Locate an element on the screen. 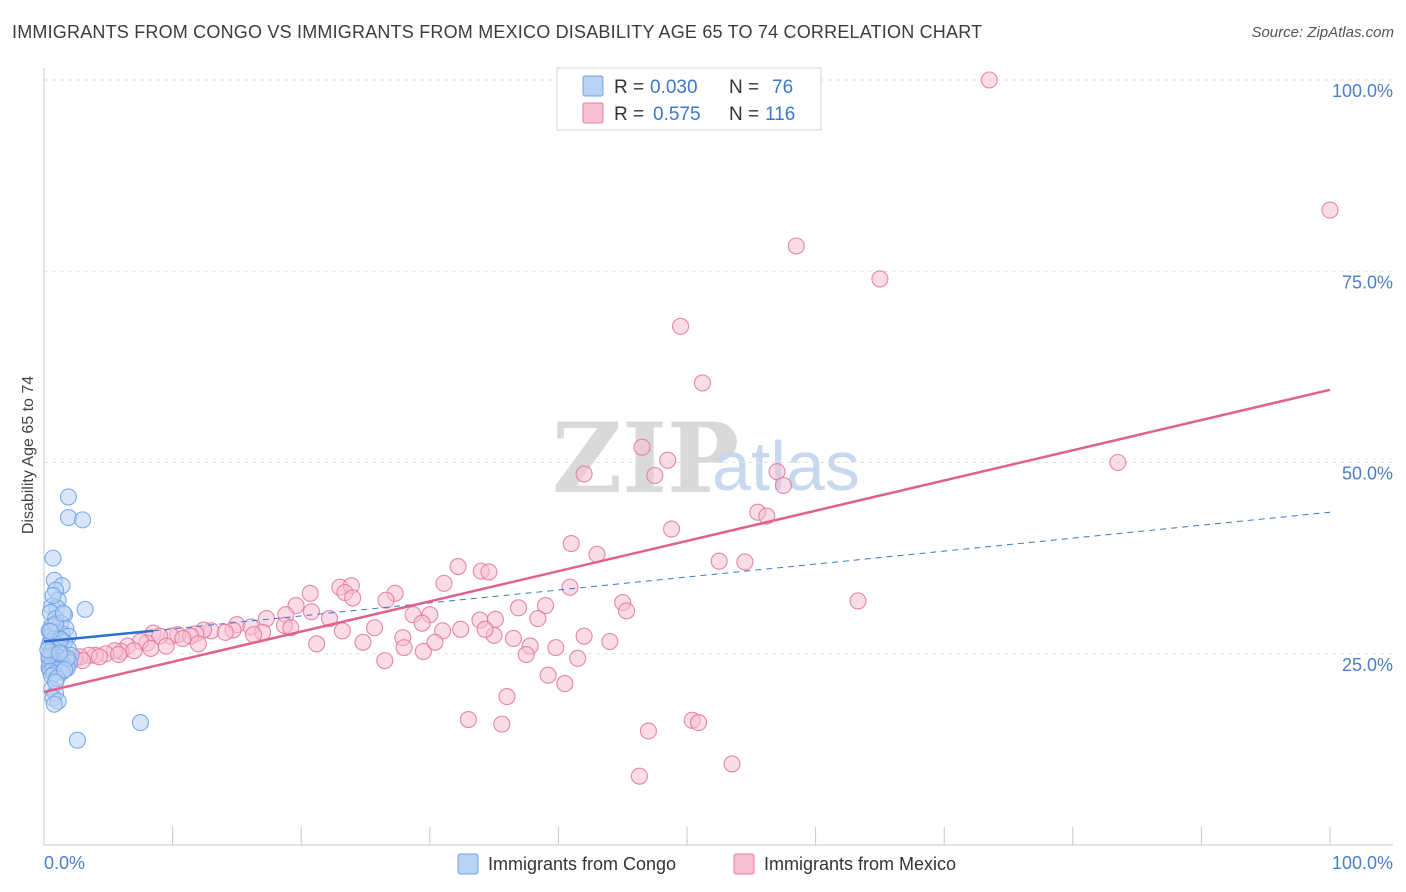  legend-swatch-congo is located at coordinates (593, 86).